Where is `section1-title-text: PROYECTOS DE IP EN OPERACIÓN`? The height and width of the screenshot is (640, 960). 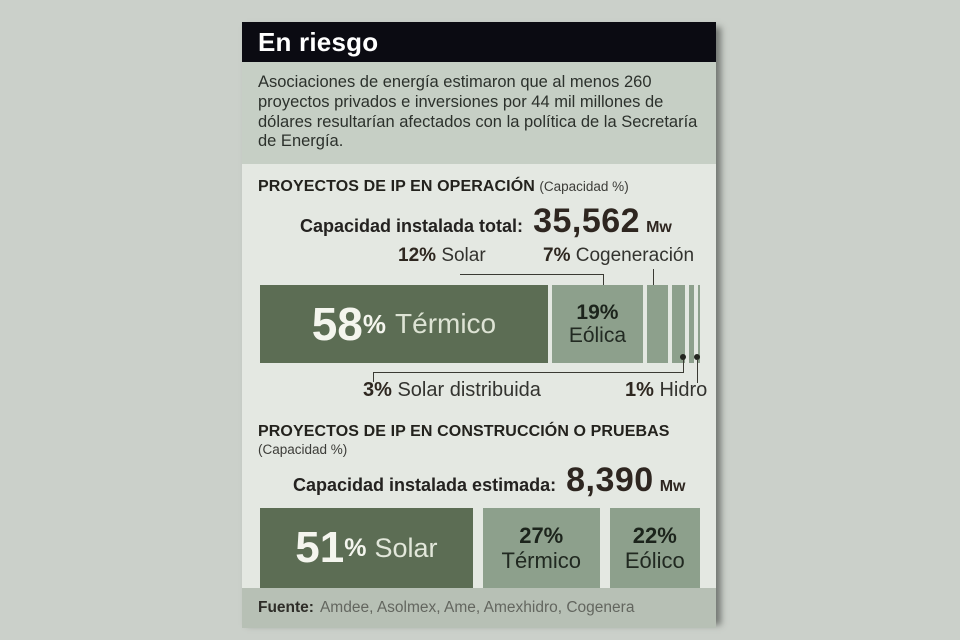
section1-title-text: PROYECTOS DE IP EN OPERACIÓN is located at coordinates (396, 187).